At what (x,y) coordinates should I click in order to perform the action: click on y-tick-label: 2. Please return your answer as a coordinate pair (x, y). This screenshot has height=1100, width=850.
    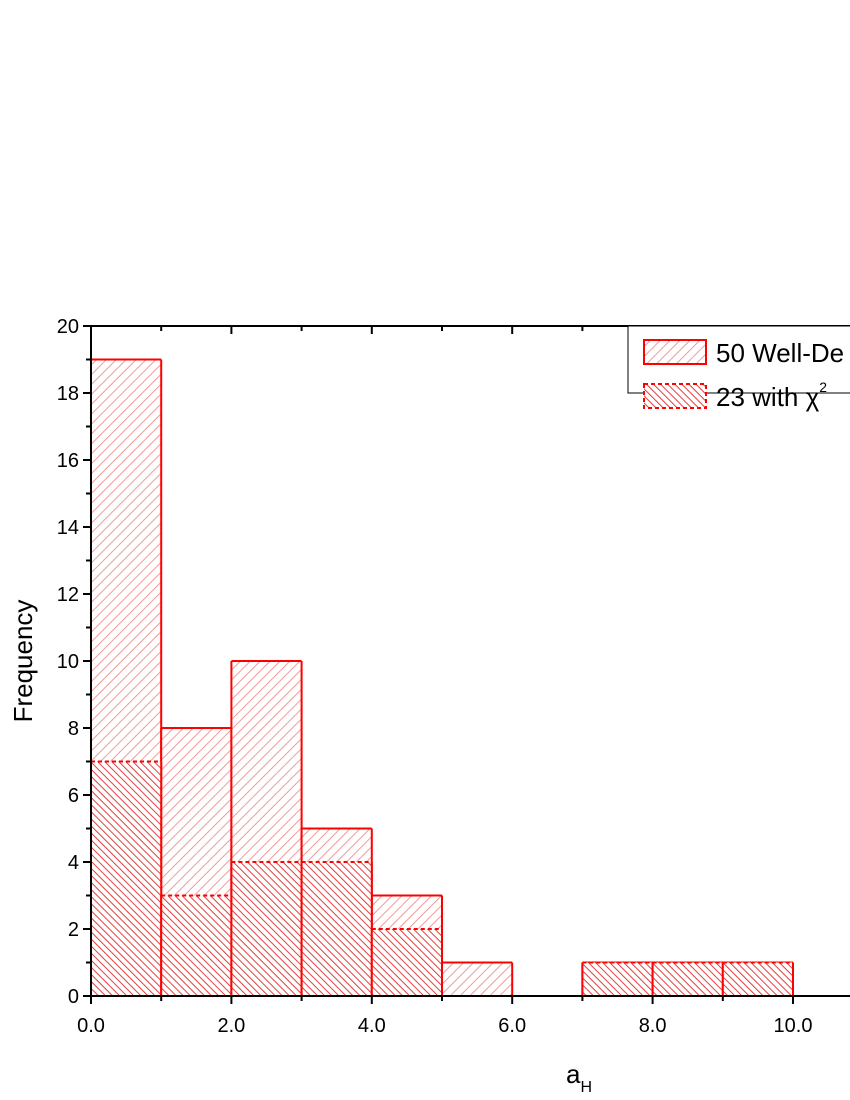
    Looking at the image, I should click on (73, 930).